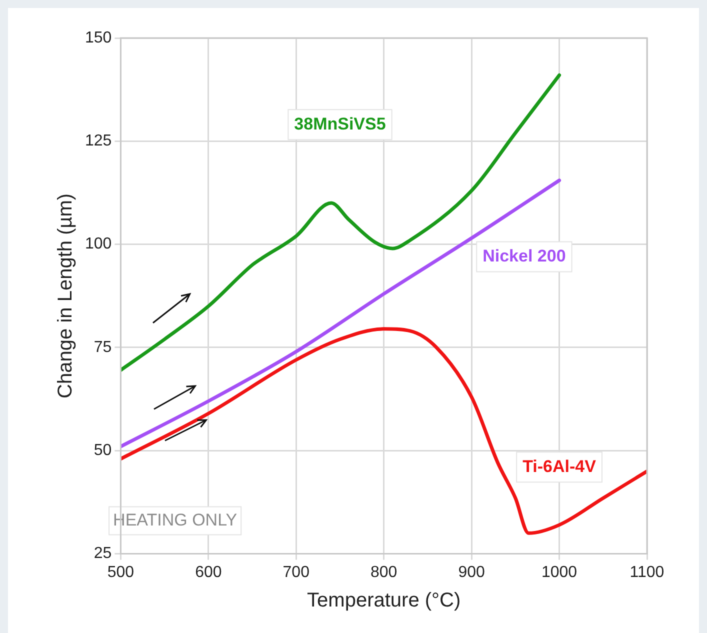 Image resolution: width=707 pixels, height=633 pixels. What do you see at coordinates (340, 124) in the screenshot?
I see `text: 38MnSiVS5` at bounding box center [340, 124].